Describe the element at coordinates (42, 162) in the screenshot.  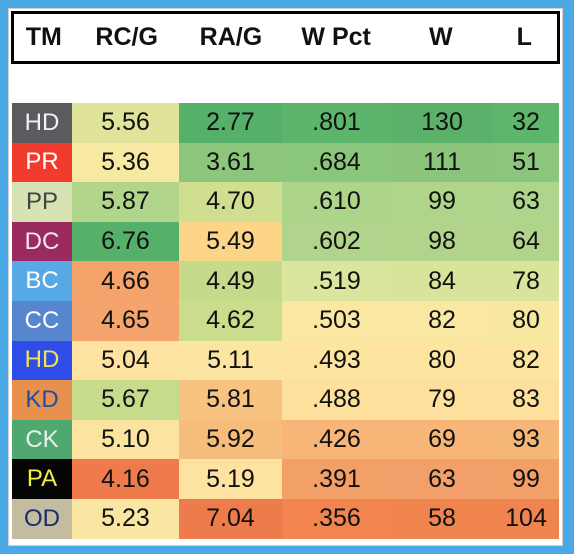
I see `team-cell: PR` at that location.